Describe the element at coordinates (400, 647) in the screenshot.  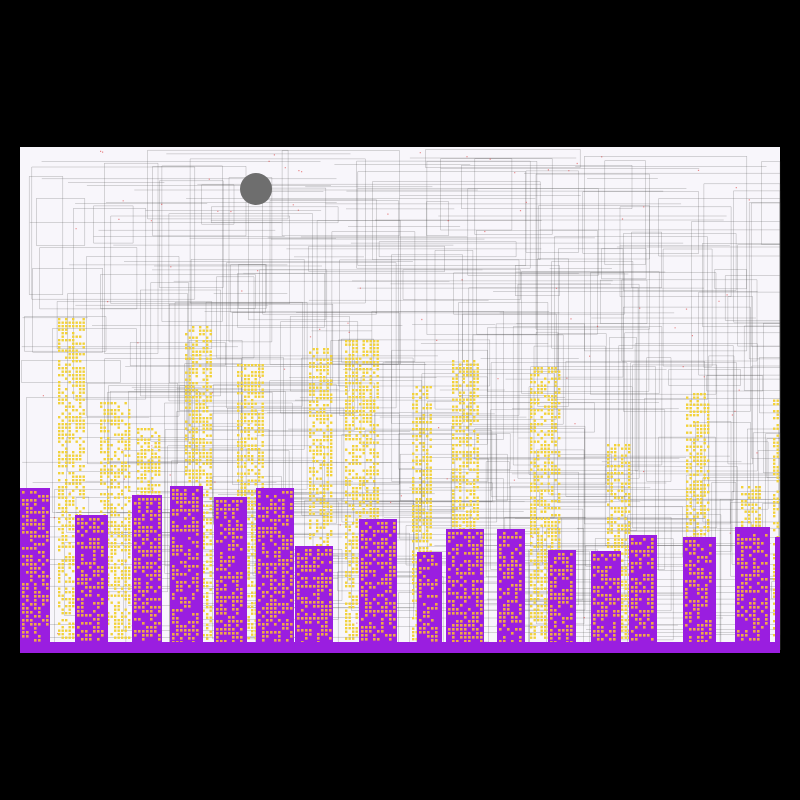
I see `ground` at that location.